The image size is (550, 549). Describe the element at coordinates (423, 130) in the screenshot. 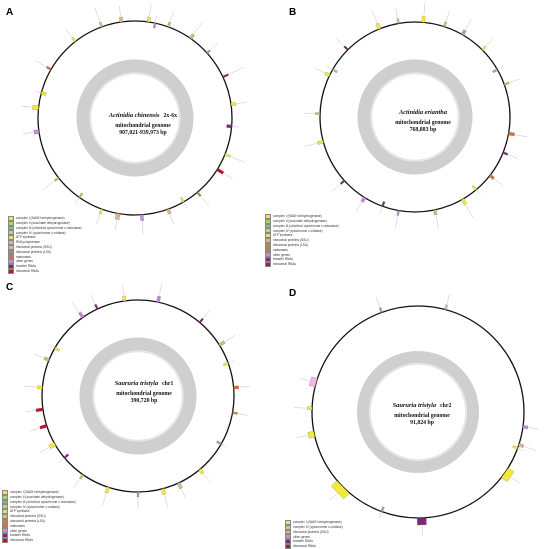

I see `genome-size: 768,883 bp` at that location.